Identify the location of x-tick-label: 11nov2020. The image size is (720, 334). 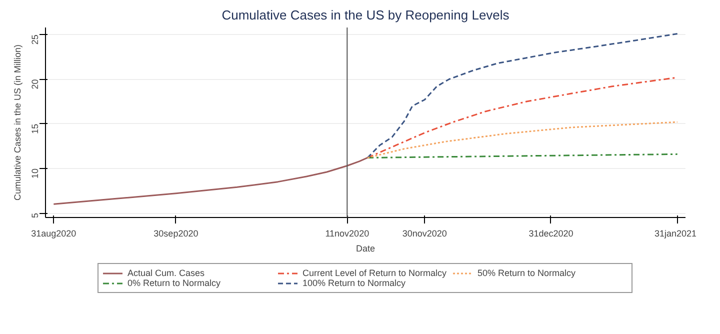
(347, 233).